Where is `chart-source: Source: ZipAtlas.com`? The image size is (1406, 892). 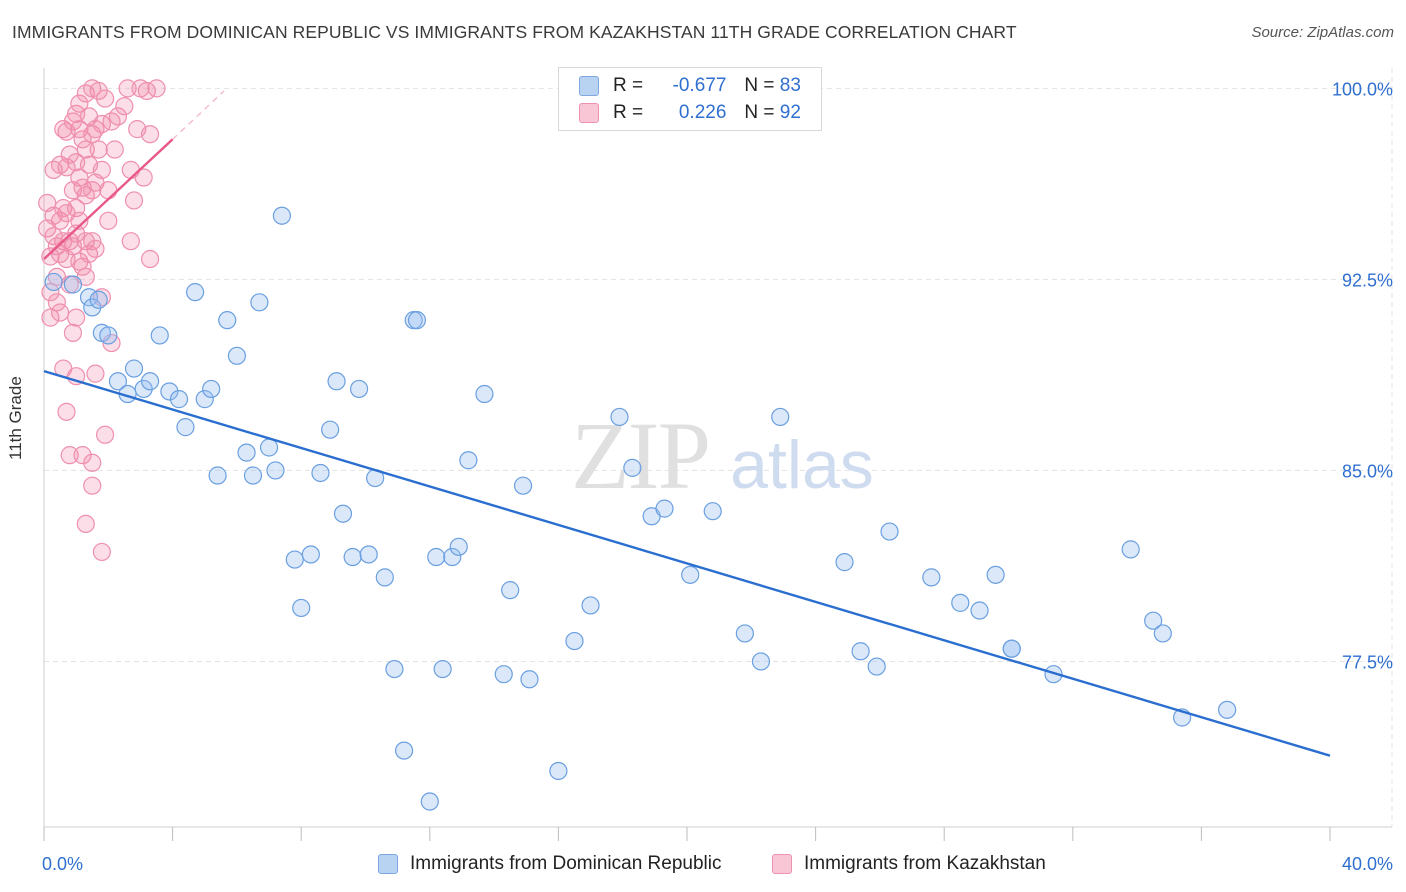
chart-source: Source: ZipAtlas.com is located at coordinates (1322, 32).